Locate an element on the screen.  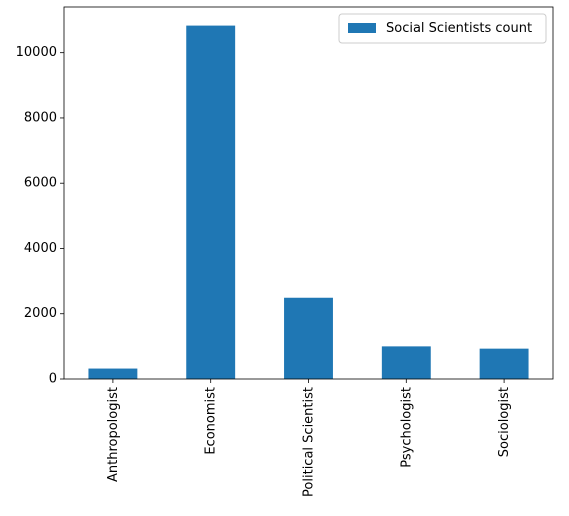
x-tick-label-political-scientist: Political Scientist is located at coordinates (309, 442).